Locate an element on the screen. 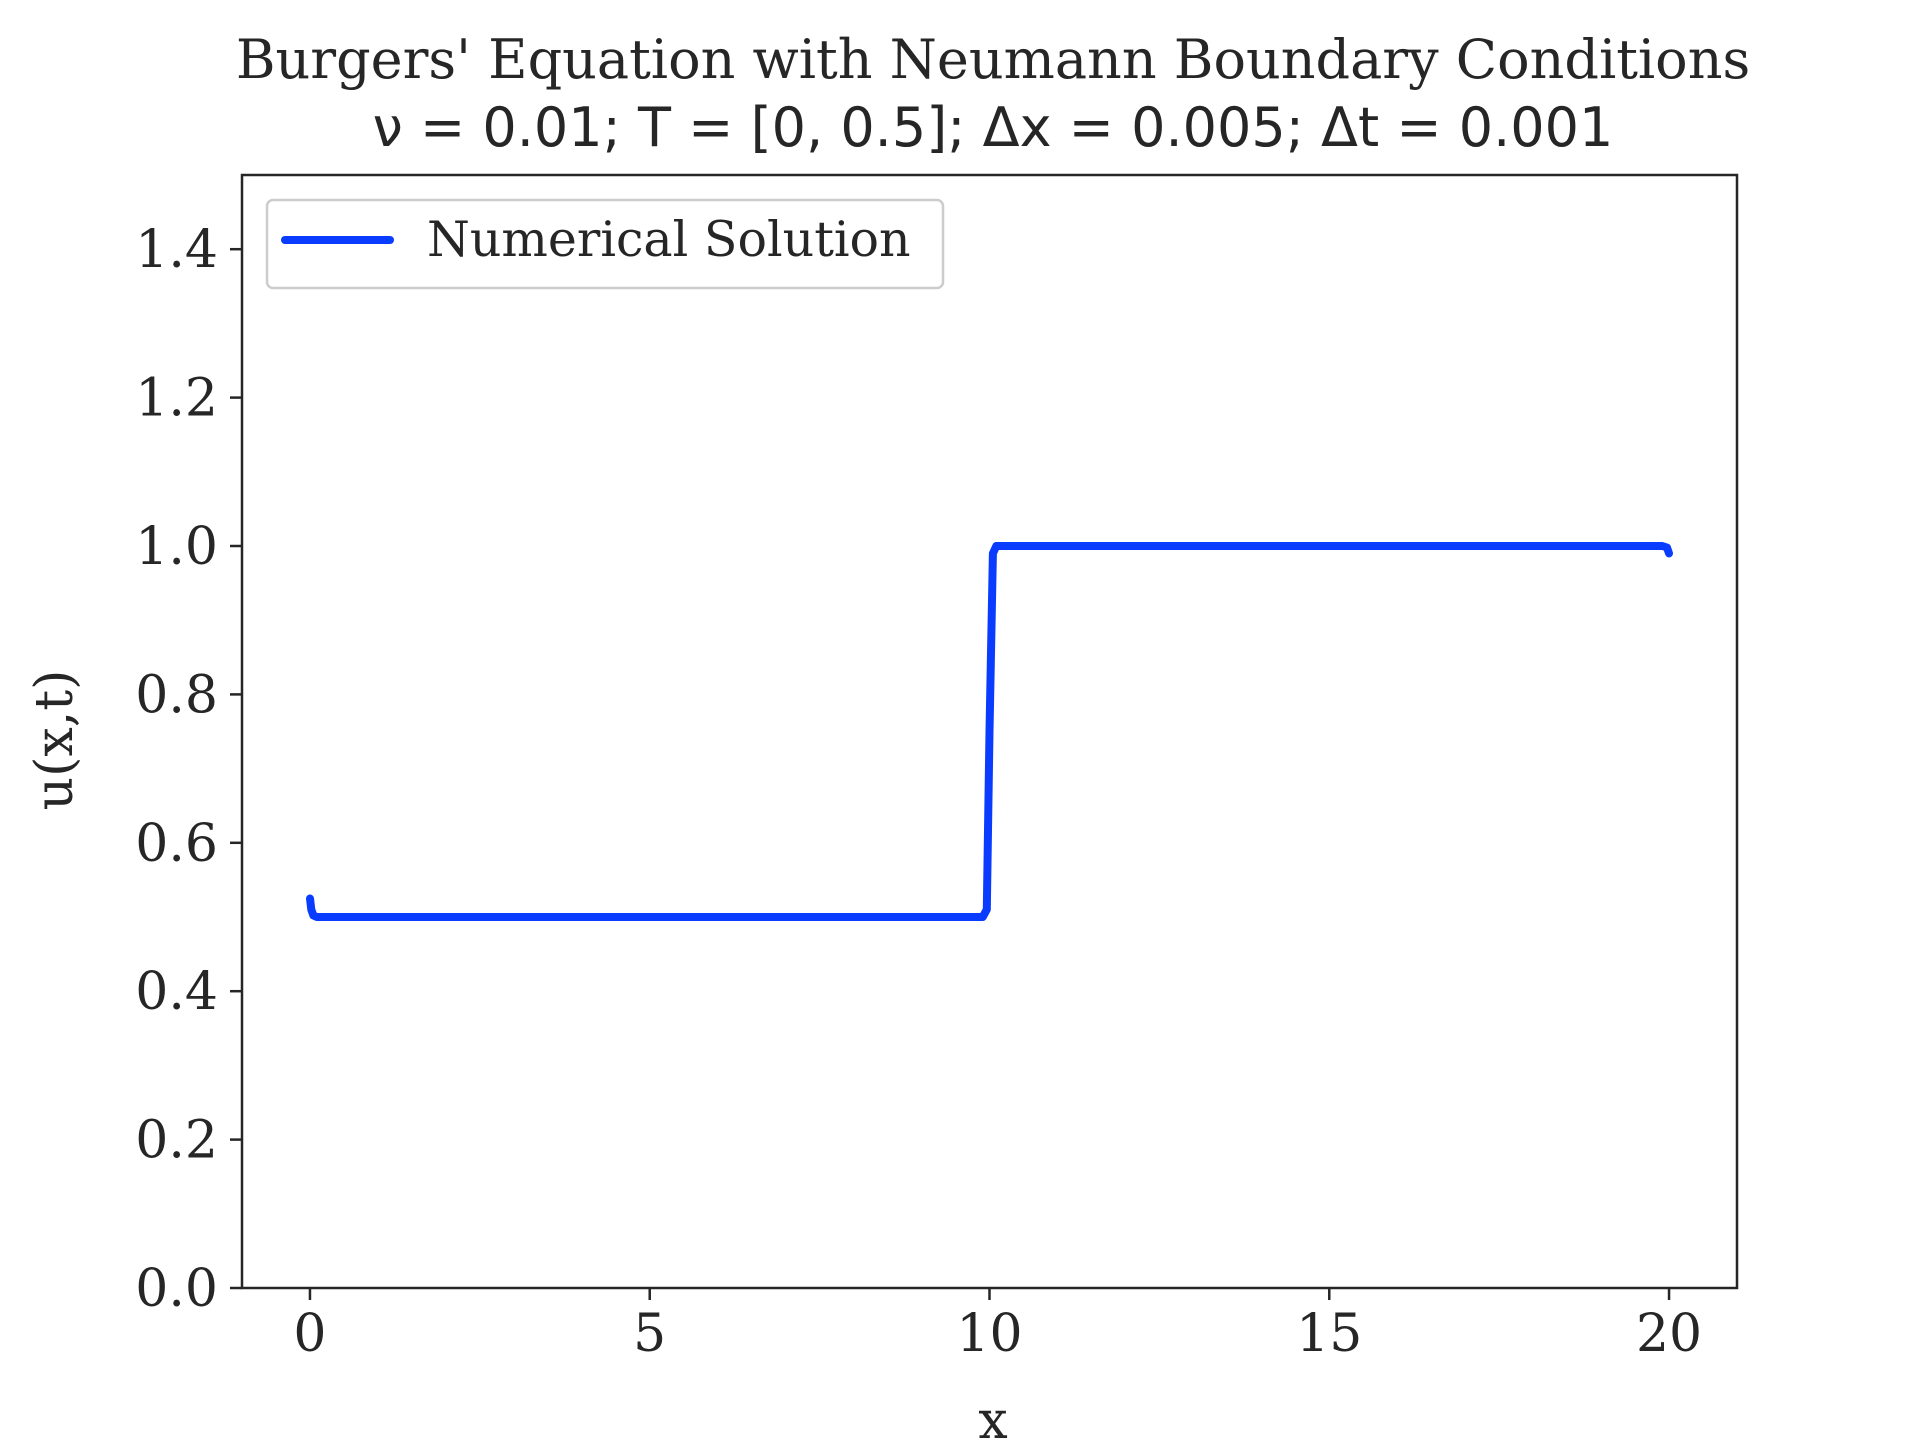  y-tick-label: 1.2 is located at coordinates (176, 399).